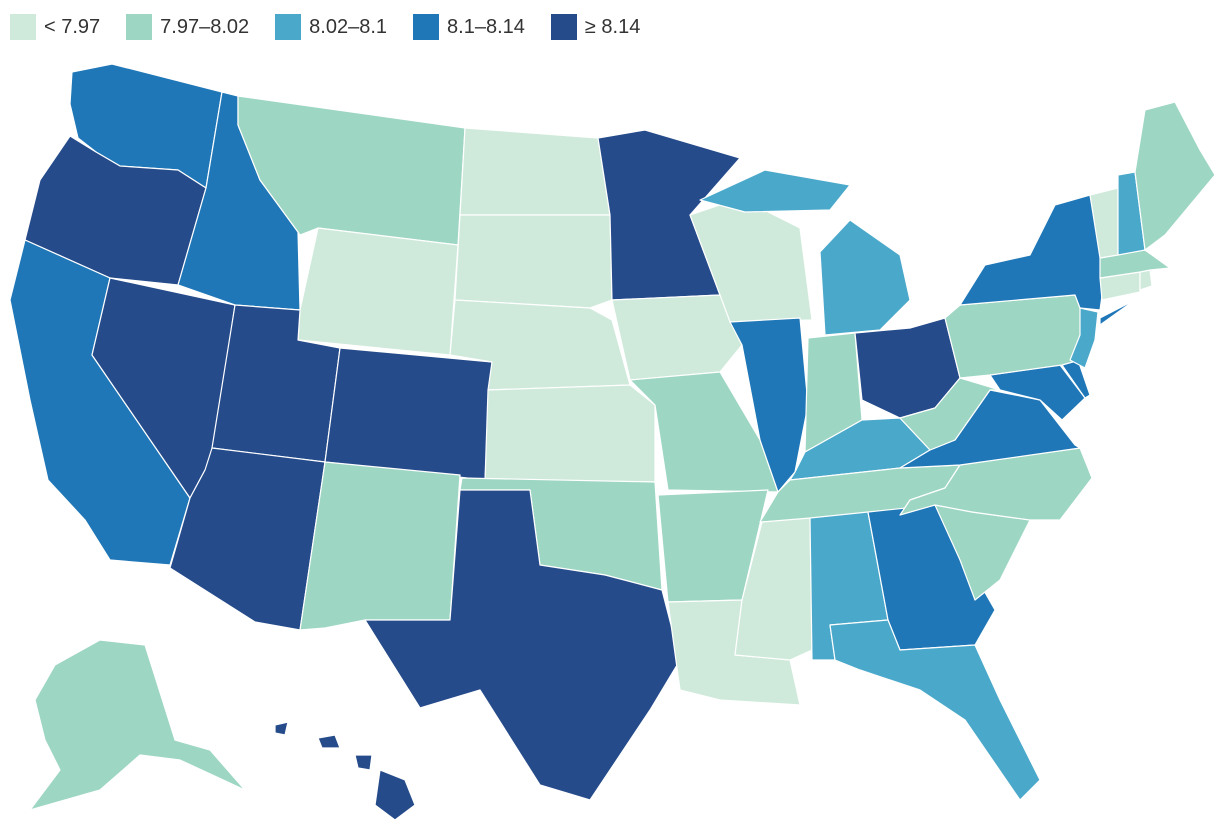  Describe the element at coordinates (205, 26) in the screenshot. I see `legend-label: 7.97–8.02` at that location.